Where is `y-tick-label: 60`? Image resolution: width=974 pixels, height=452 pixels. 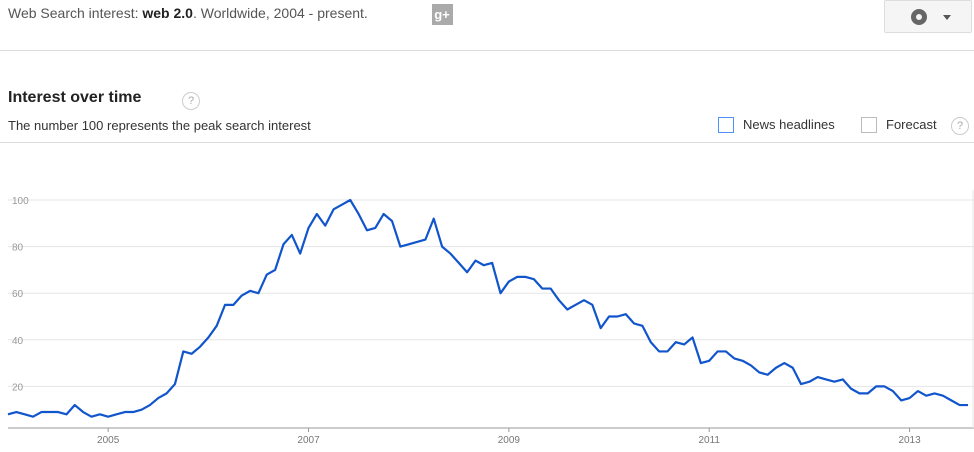 y-tick-label: 60 is located at coordinates (18, 294).